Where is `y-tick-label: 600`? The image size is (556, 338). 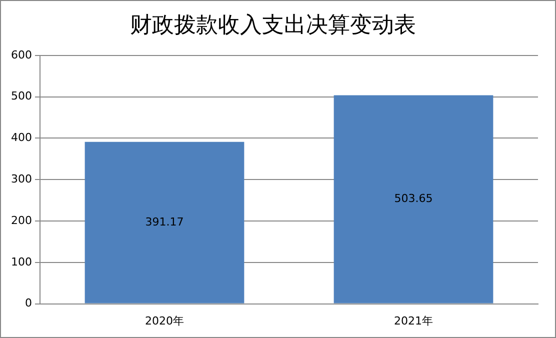
y-tick-label: 600 is located at coordinates (21, 55).